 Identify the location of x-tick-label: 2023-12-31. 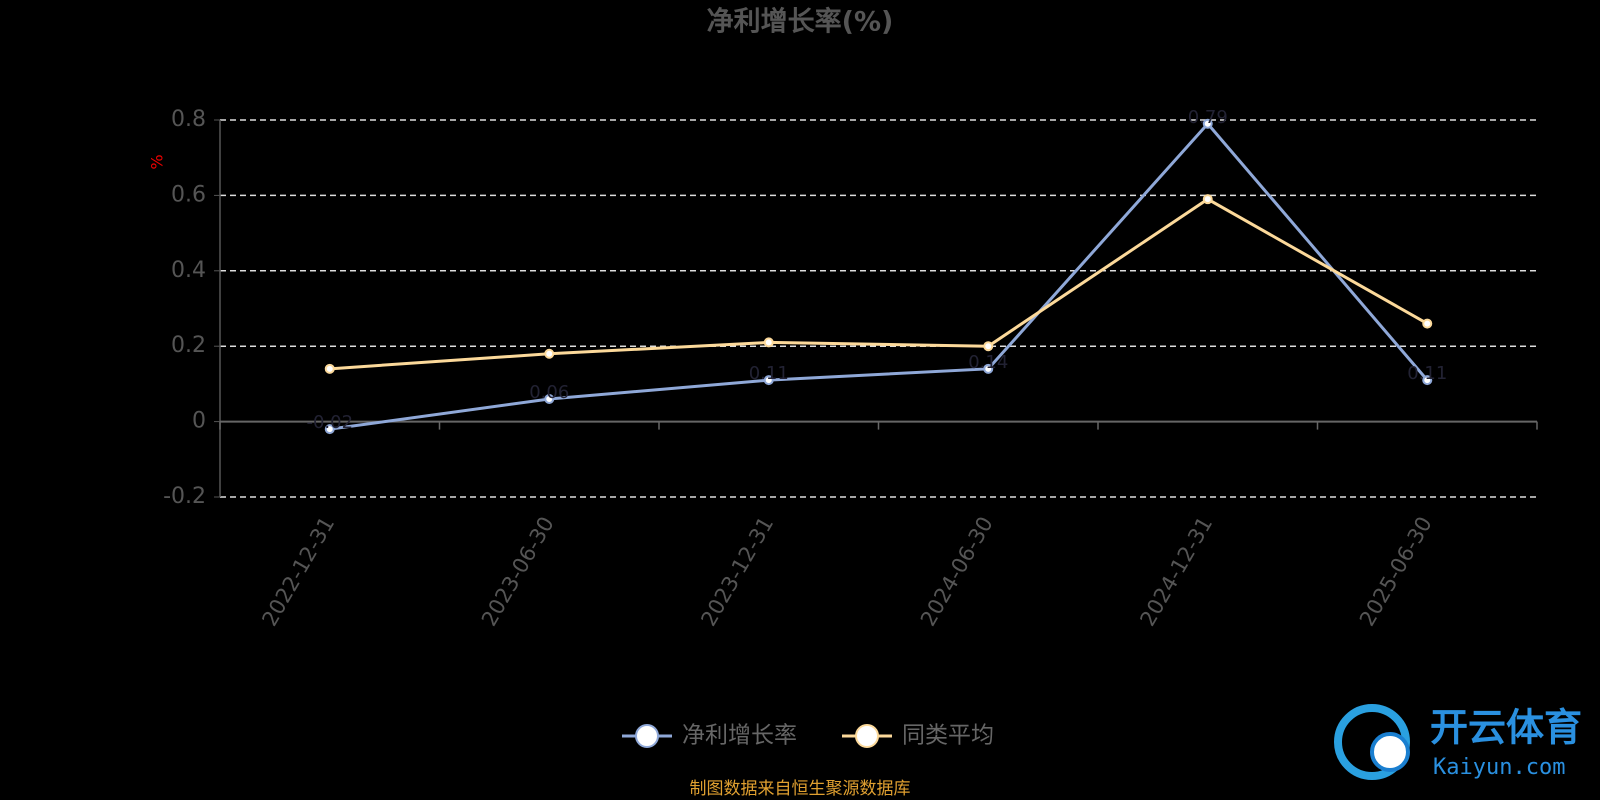
(737, 572).